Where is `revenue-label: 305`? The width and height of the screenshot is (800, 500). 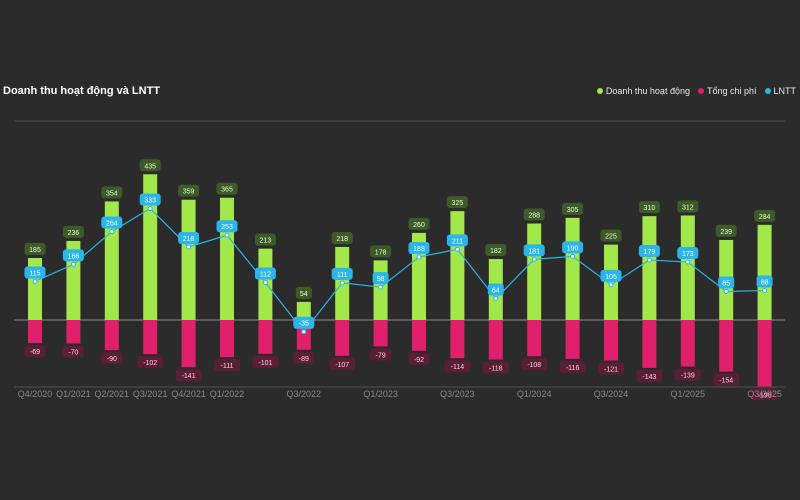
revenue-label: 305 is located at coordinates (573, 210).